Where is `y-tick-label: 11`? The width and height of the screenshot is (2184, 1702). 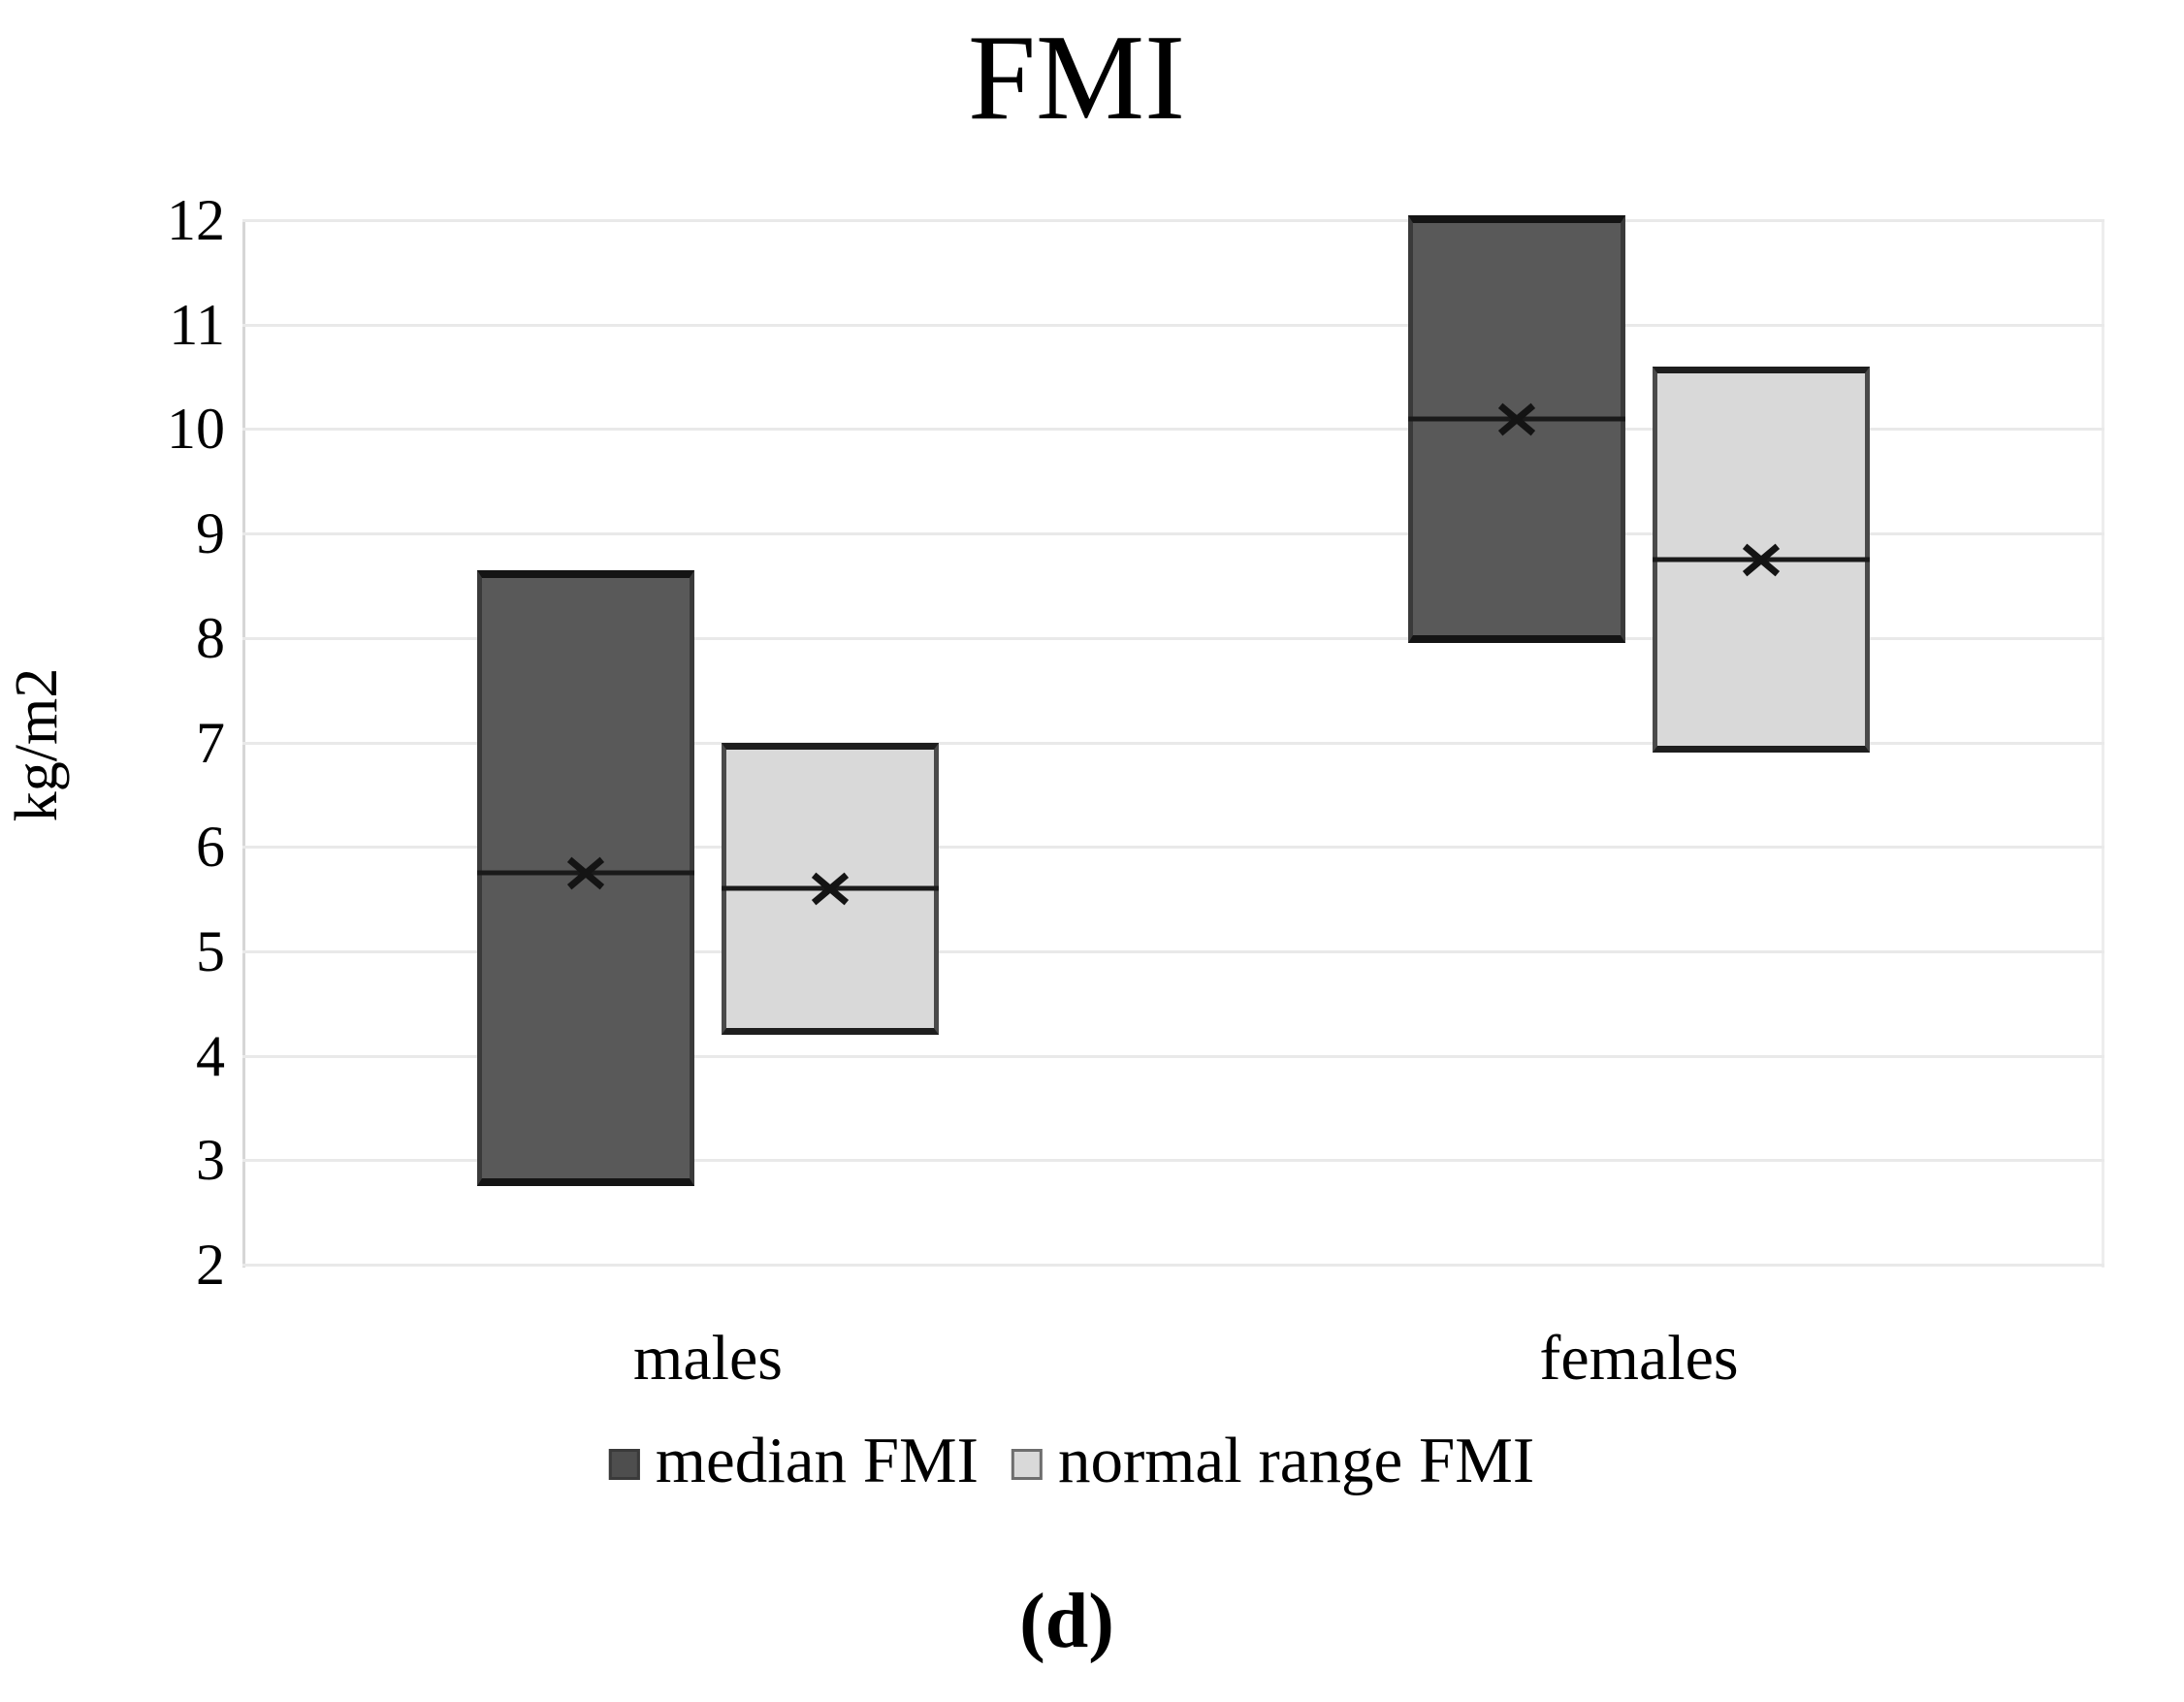
y-tick-label: 11 is located at coordinates (197, 324).